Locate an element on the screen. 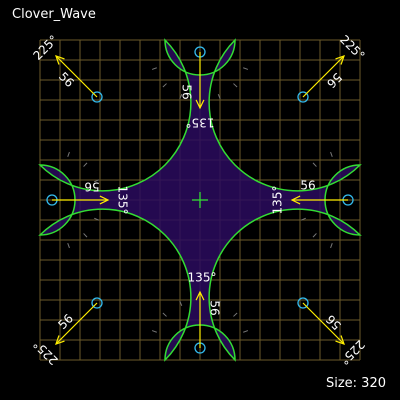 This screenshot has height=400, width=400. size-readout: Size: 320 is located at coordinates (355, 383).